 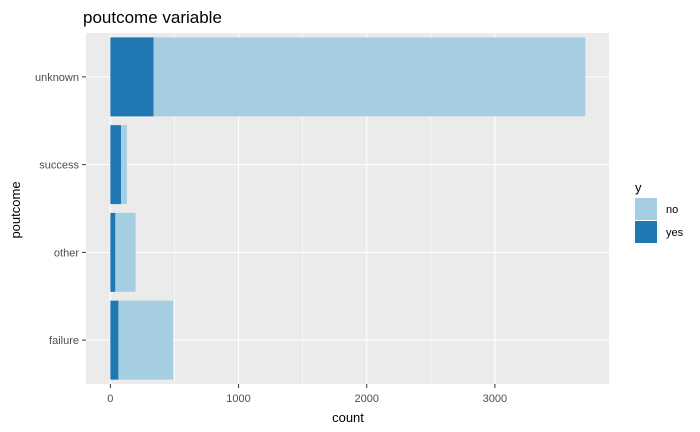 What do you see at coordinates (64, 341) in the screenshot?
I see `y-tick-label: failure` at bounding box center [64, 341].